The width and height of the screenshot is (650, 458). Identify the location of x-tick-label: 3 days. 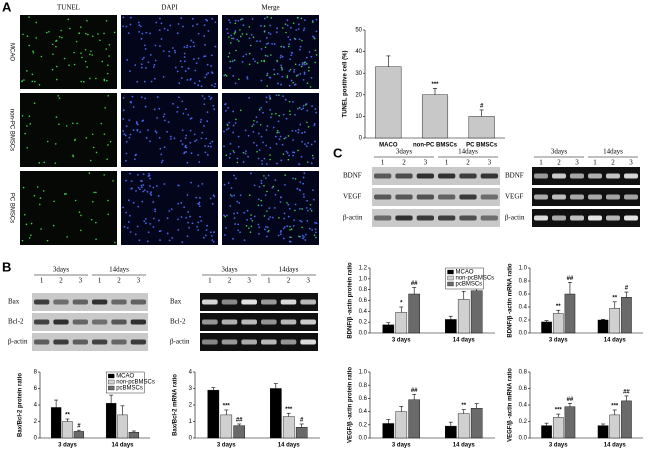
(67, 446).